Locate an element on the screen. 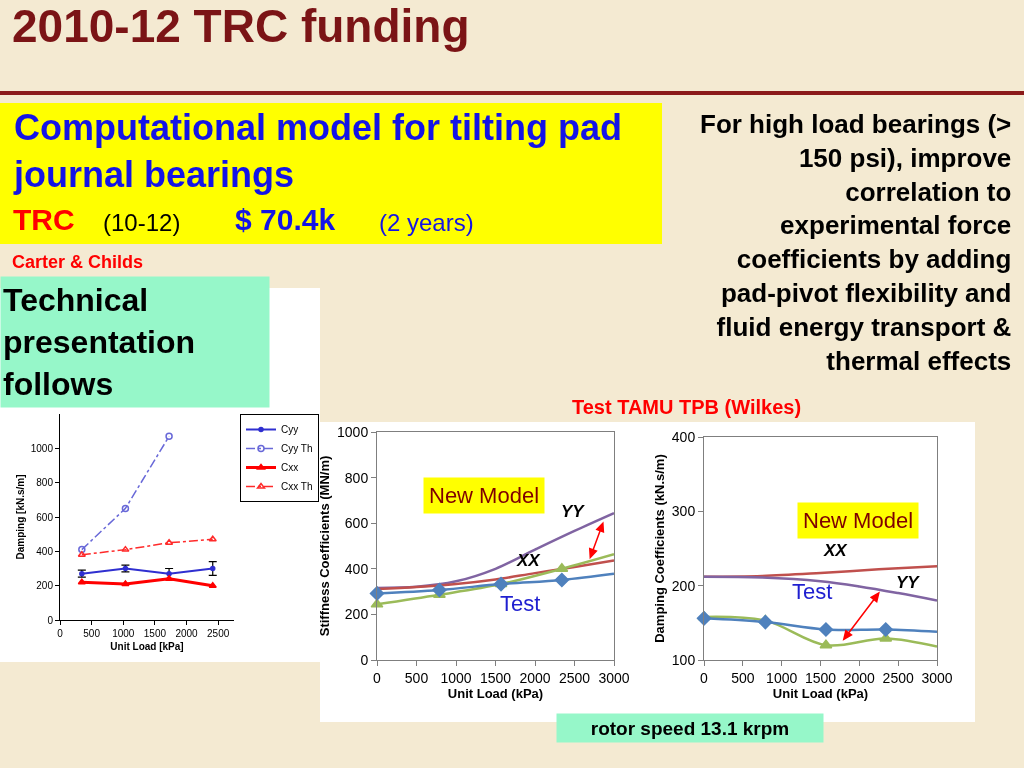 Image resolution: width=1024 pixels, height=768 pixels. line-series is located at coordinates (820, 588).